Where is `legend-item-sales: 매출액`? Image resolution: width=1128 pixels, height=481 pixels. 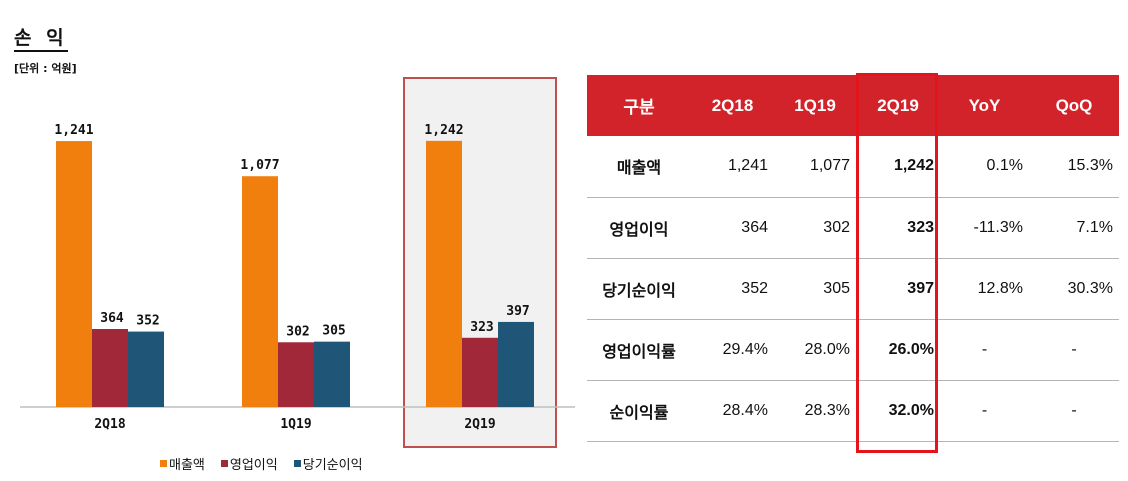 legend-item-sales: 매출액 is located at coordinates (182, 463).